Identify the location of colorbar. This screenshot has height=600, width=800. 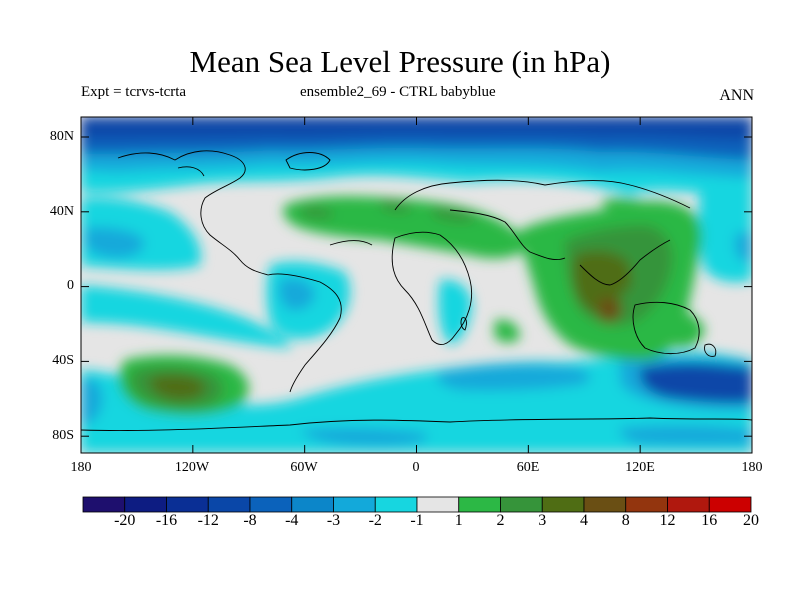
(417, 504).